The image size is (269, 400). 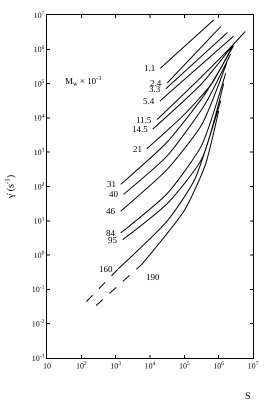 What do you see at coordinates (47, 366) in the screenshot?
I see `x-tick-label: 10` at bounding box center [47, 366].